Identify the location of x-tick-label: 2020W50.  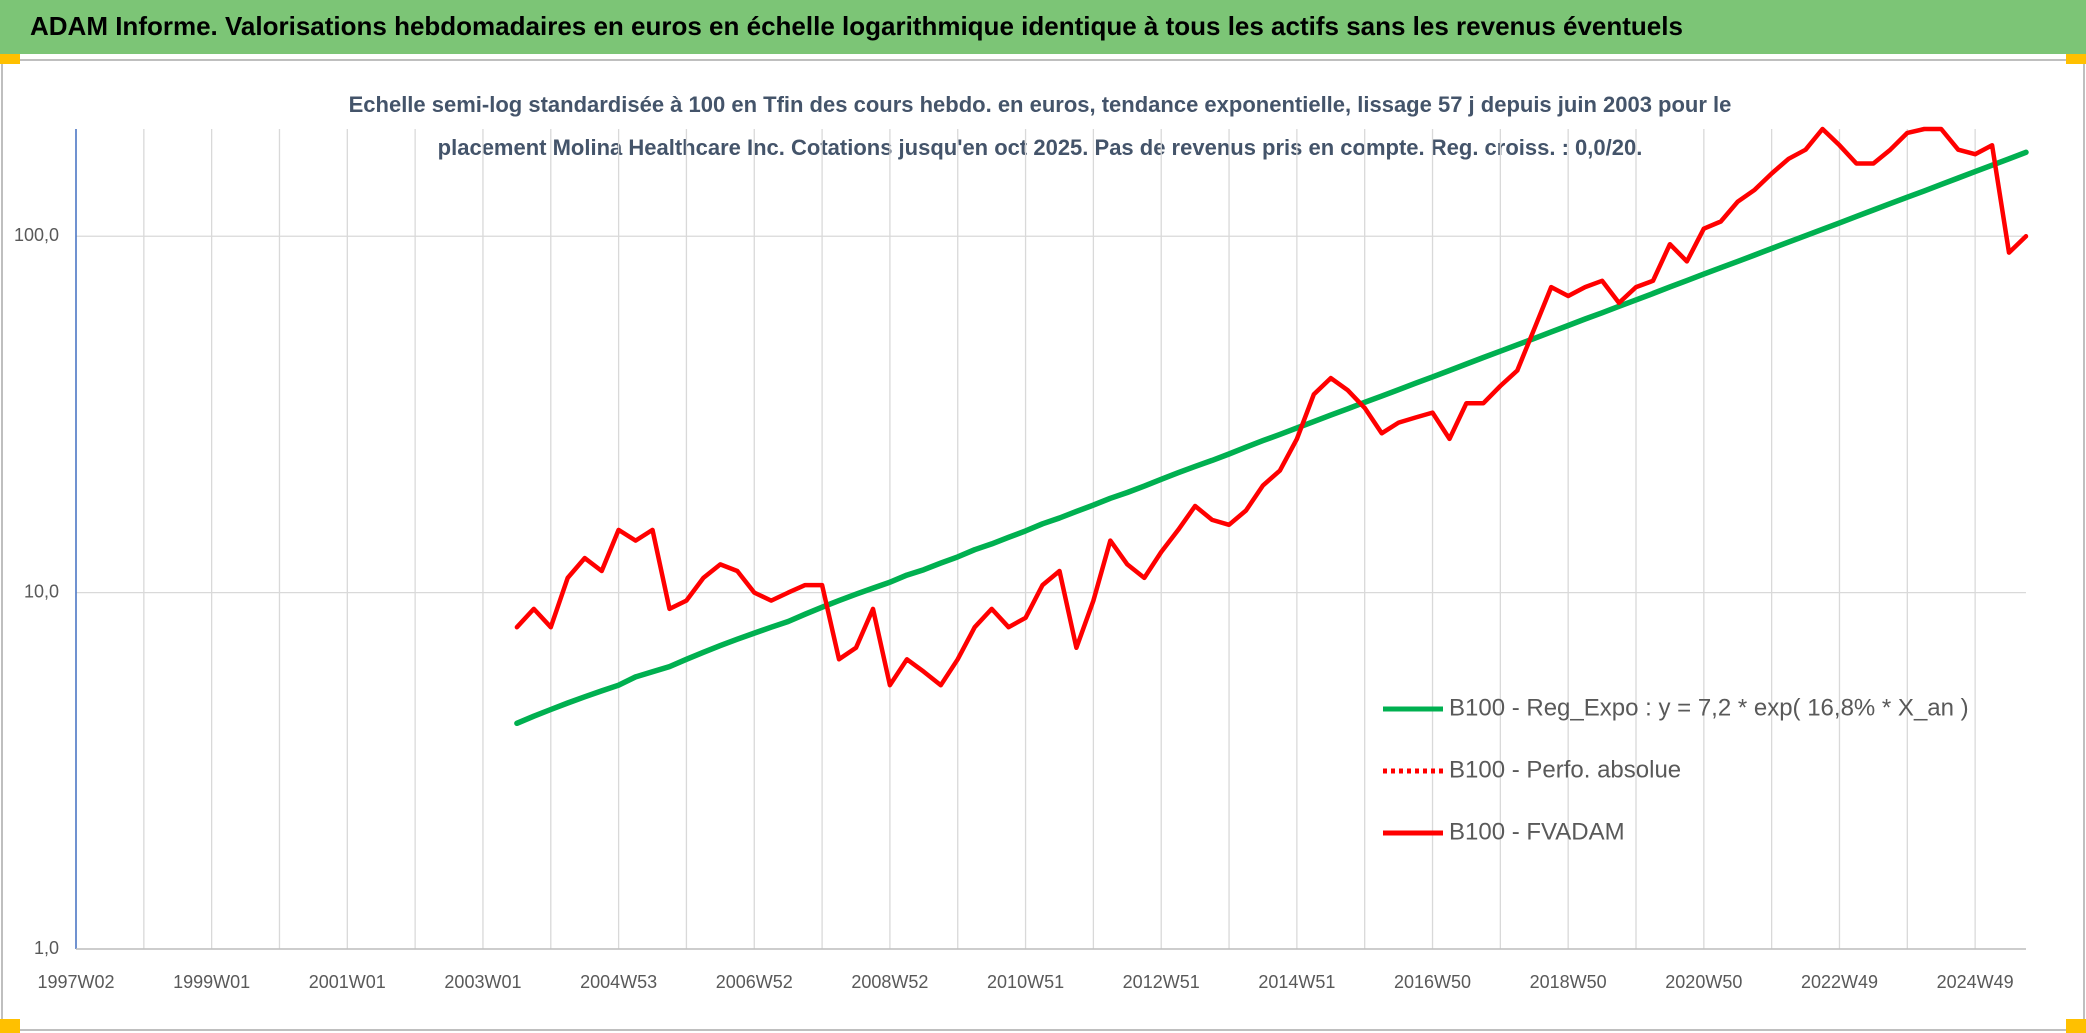
(1703, 982).